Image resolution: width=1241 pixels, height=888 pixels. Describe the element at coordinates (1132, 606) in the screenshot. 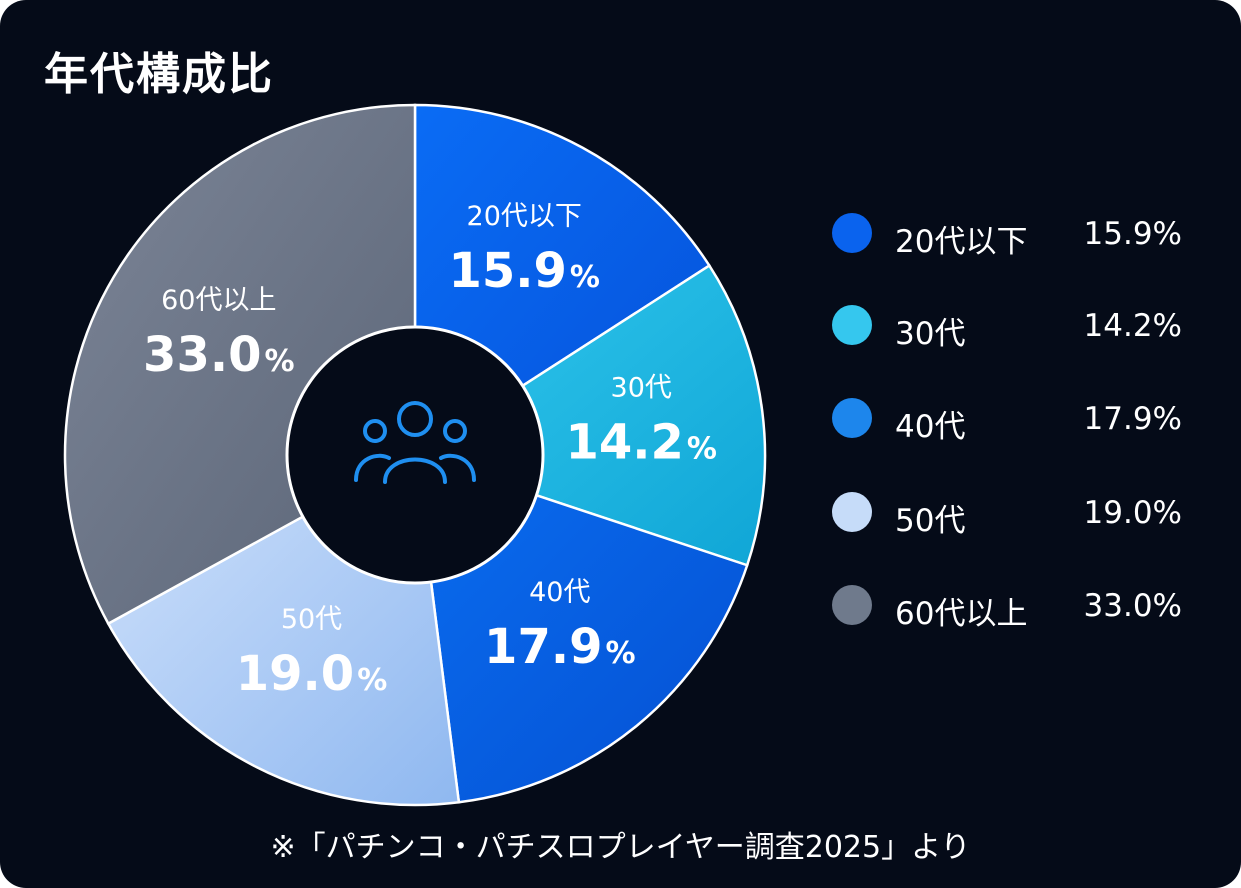

I see `legend-value: 33.0%` at that location.